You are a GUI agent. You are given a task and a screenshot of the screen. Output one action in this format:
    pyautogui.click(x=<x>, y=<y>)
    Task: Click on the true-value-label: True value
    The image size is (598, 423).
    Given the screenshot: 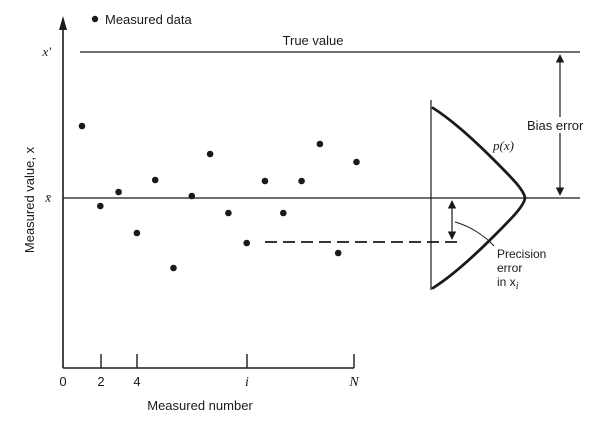 What is the action you would take?
    pyautogui.click(x=313, y=40)
    